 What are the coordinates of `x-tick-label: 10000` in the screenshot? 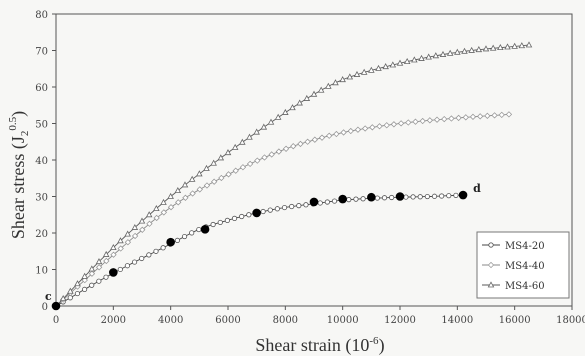 It's located at (343, 320).